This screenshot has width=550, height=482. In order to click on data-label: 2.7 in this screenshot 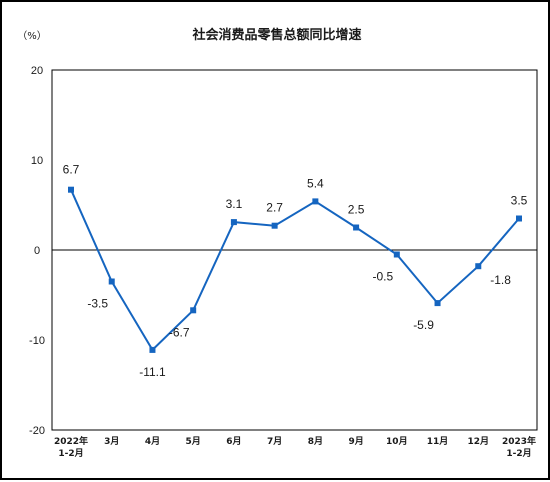, I will do `click(274, 208)`.